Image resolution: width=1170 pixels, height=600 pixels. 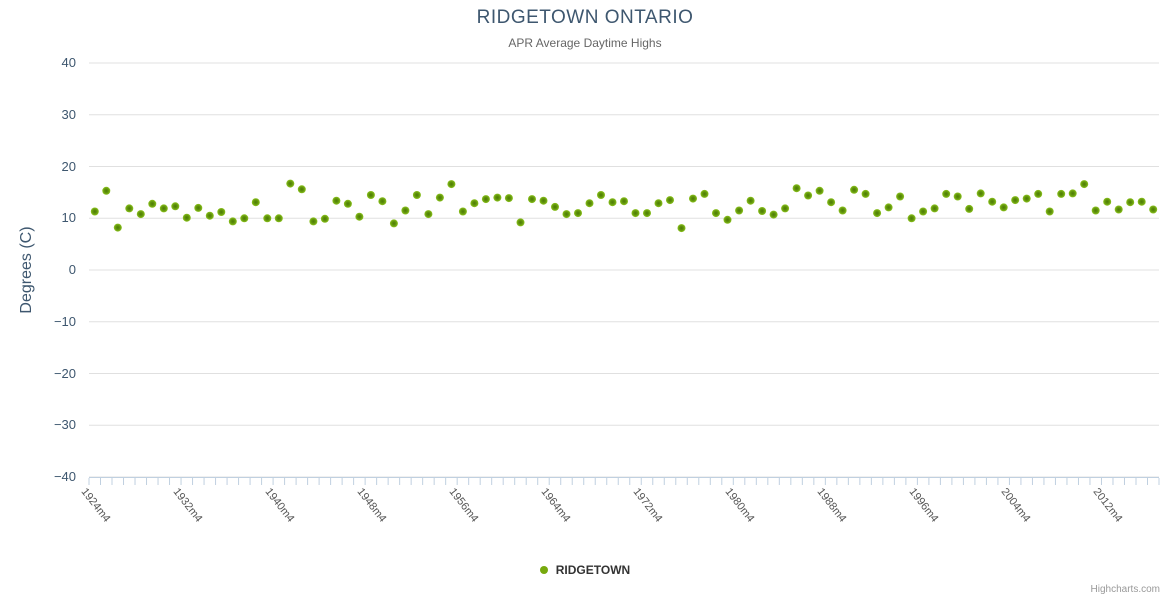 I want to click on y-axis-label: −10, so click(x=64, y=321).